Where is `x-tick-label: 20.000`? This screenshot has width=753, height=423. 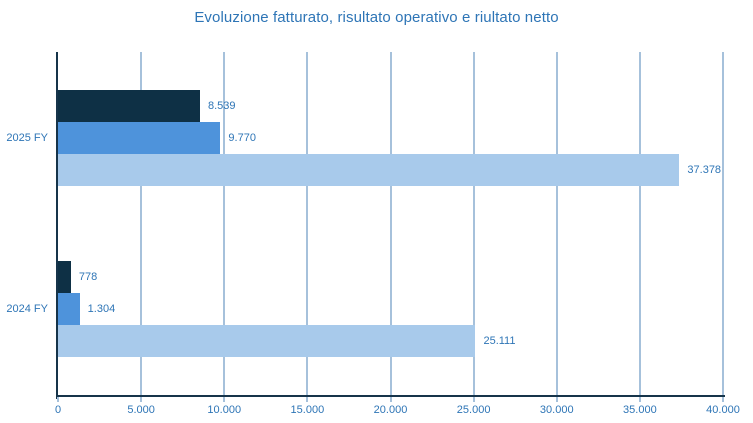 x-tick-label: 20.000 is located at coordinates (390, 410).